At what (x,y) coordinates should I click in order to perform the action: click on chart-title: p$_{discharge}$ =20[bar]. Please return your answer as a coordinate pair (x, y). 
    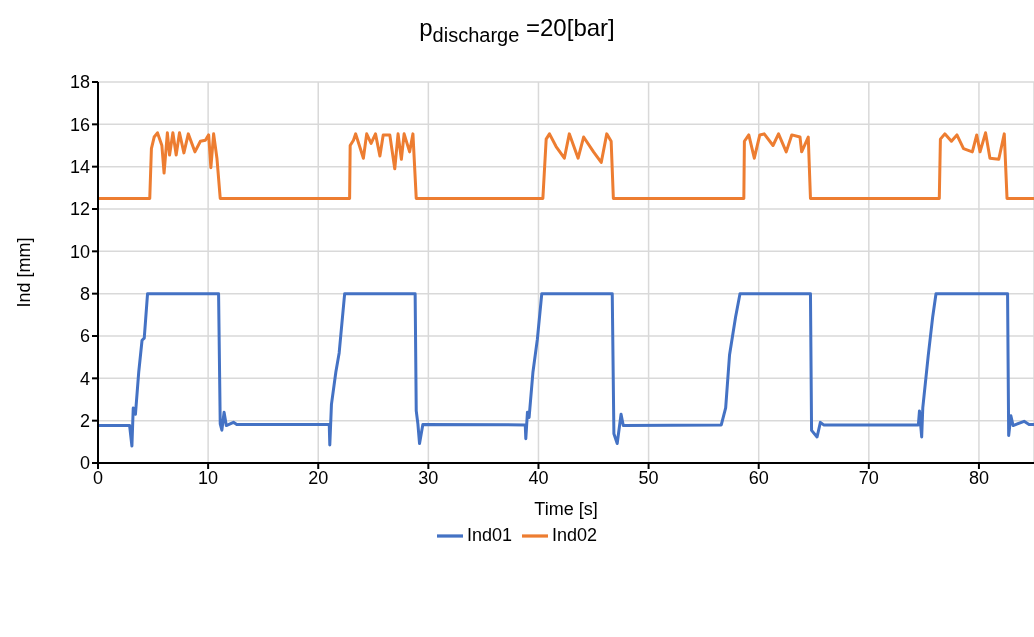
    Looking at the image, I should click on (517, 30).